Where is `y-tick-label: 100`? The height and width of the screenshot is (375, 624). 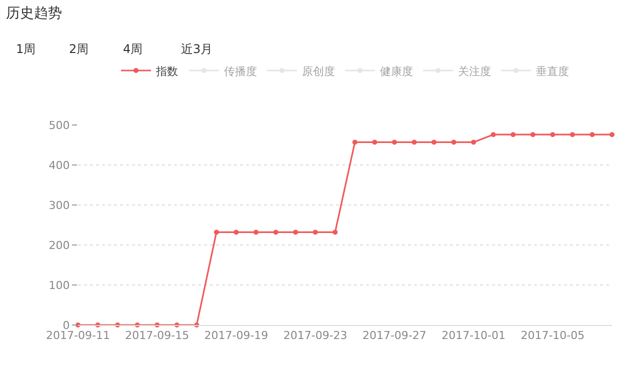 y-tick-label: 100 is located at coordinates (59, 285).